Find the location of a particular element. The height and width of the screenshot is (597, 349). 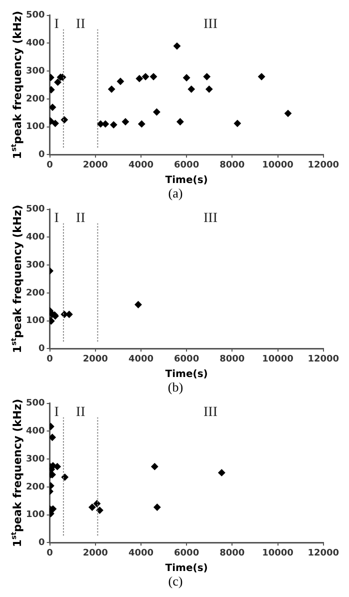

text: (a) is located at coordinates (175, 193).